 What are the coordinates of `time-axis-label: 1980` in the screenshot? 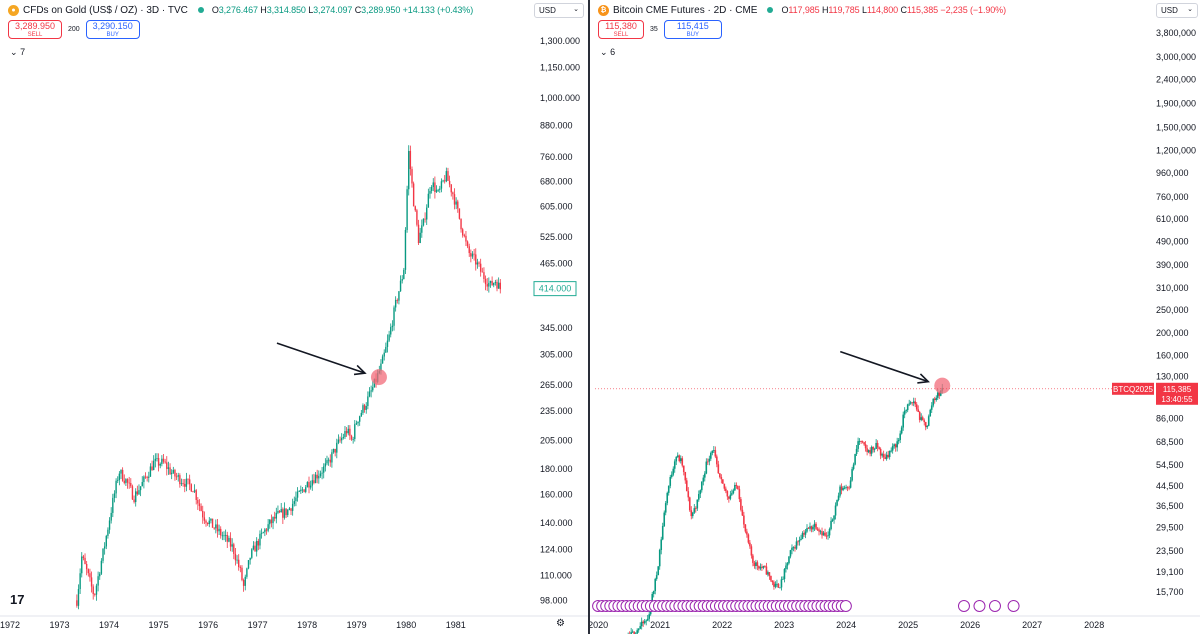 It's located at (406, 625).